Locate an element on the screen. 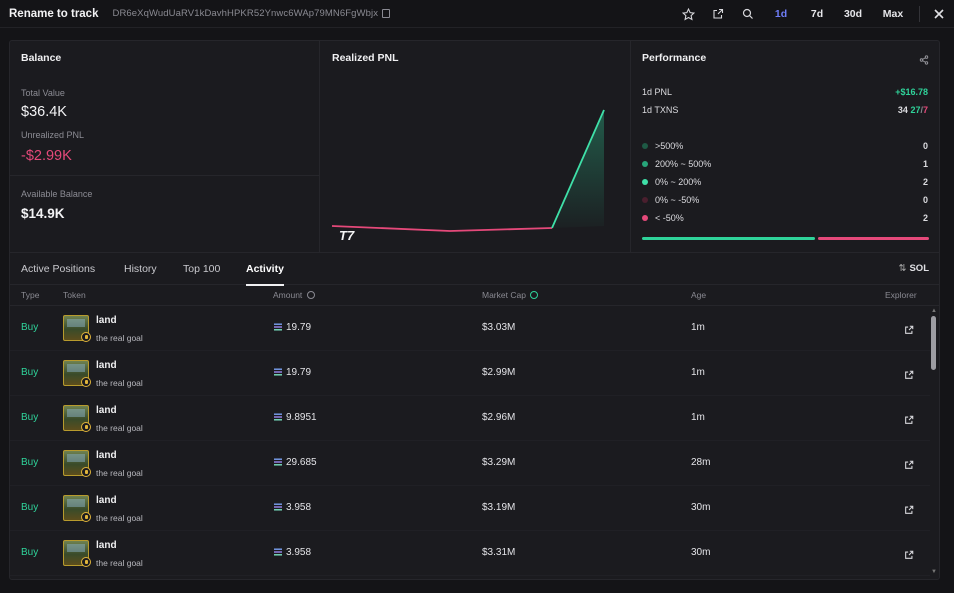 The image size is (954, 593). bucket-row: >500% 0 is located at coordinates (785, 146).